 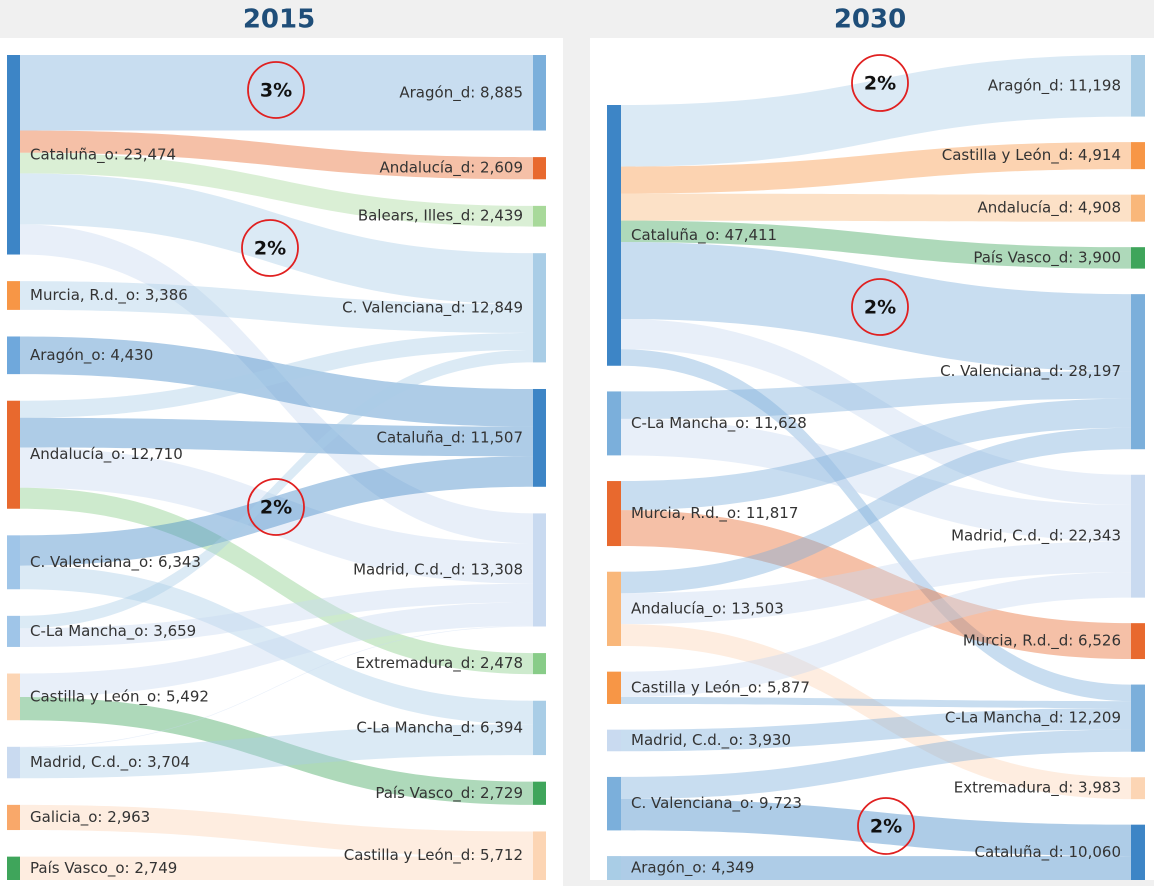 I want to click on annotation: 3%, so click(x=276, y=91).